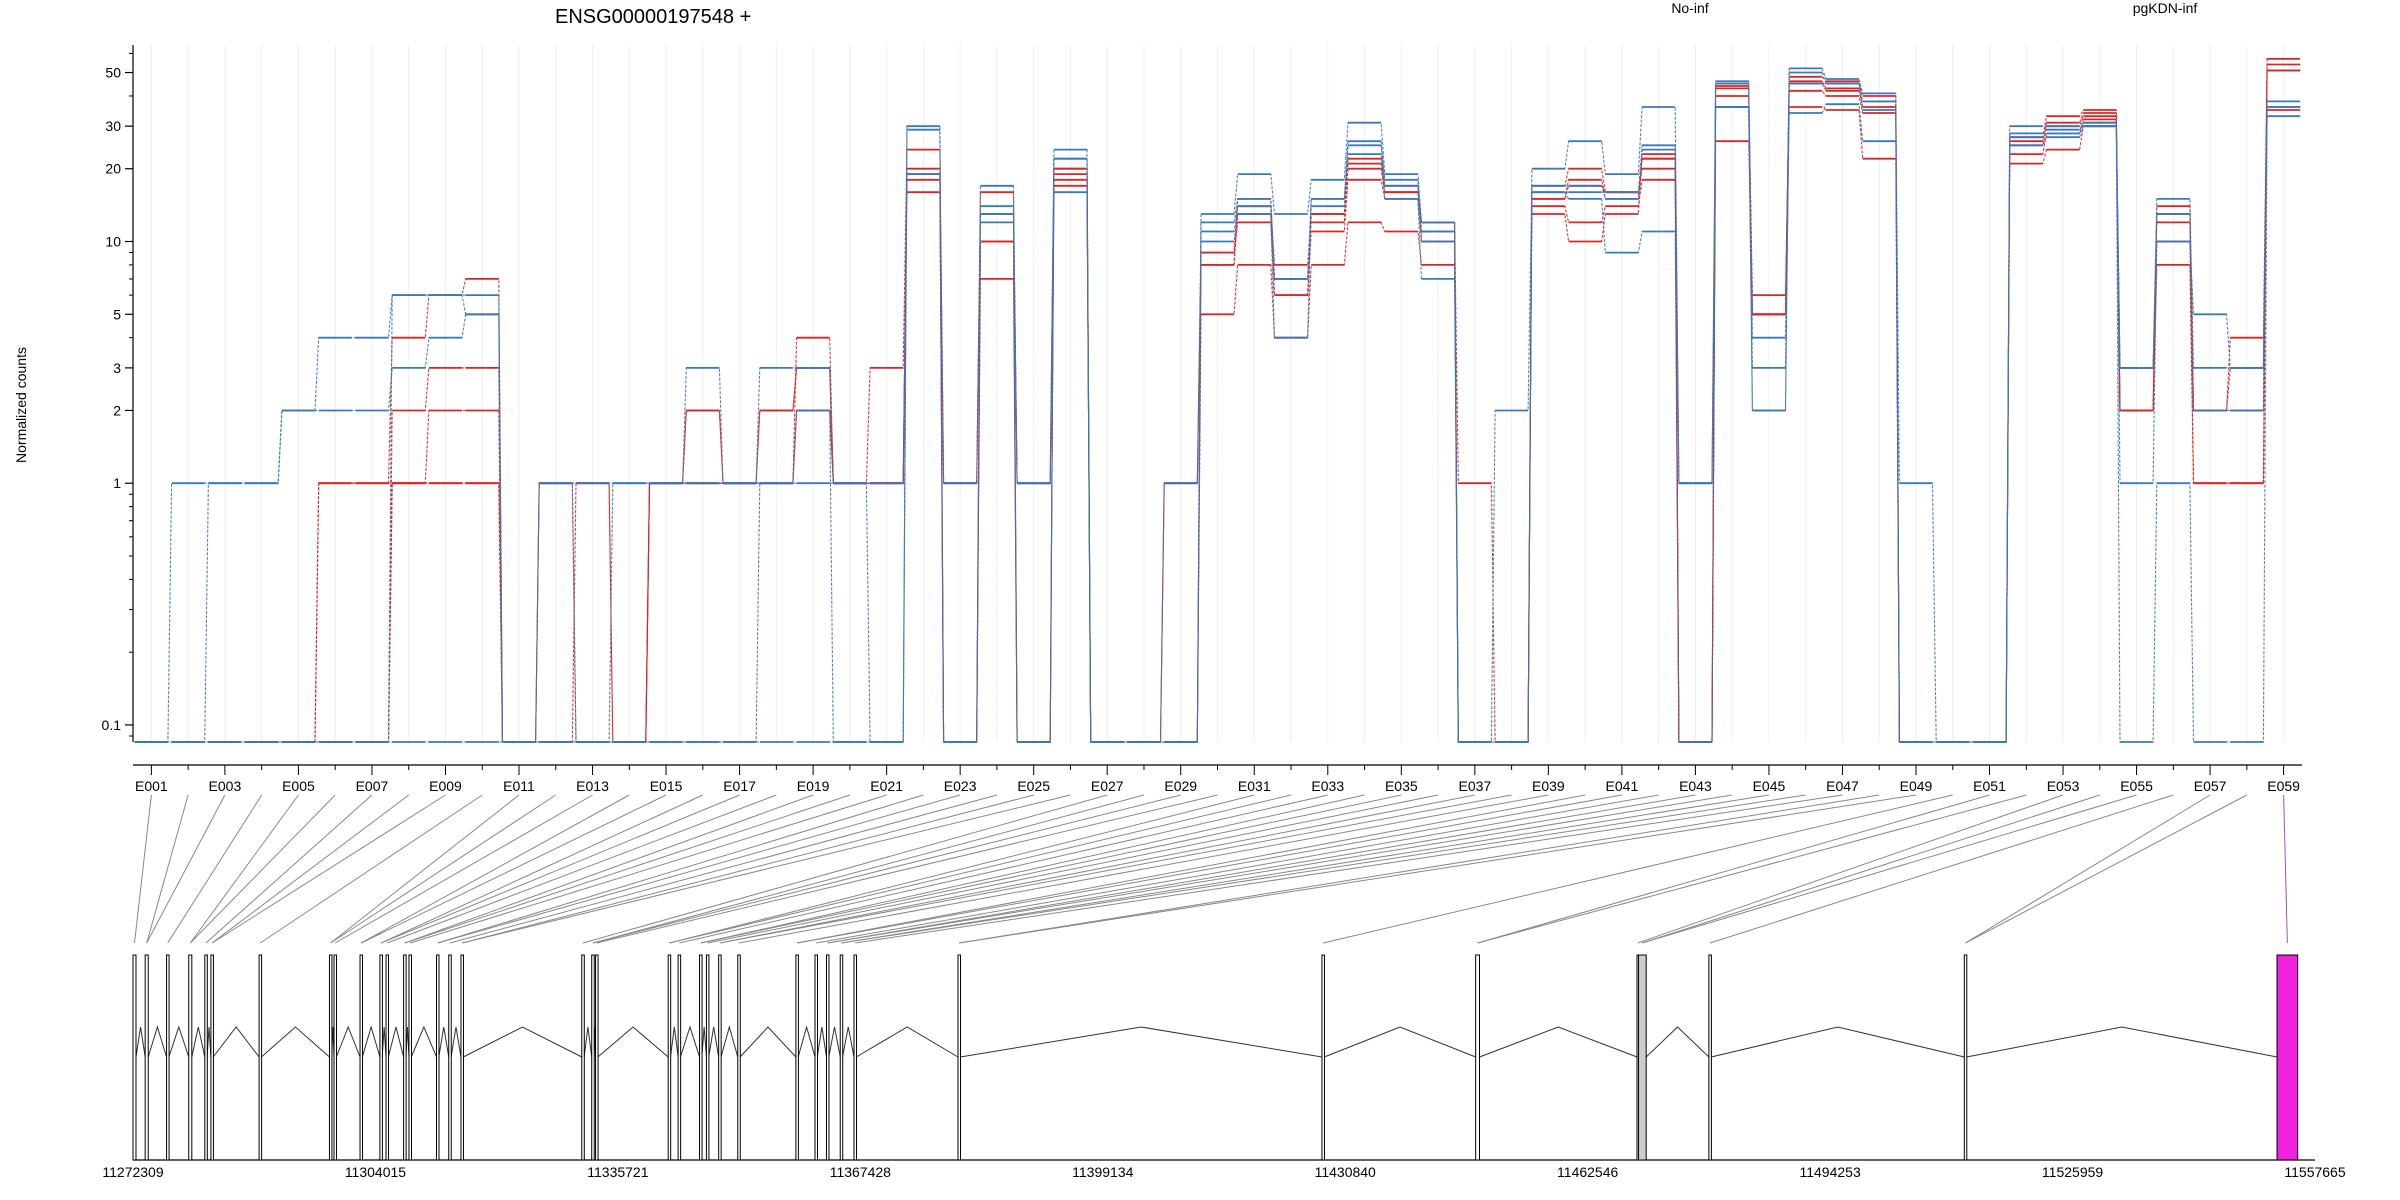 This screenshot has width=2400, height=1200. I want to click on connector-E031, so click(962, 869).